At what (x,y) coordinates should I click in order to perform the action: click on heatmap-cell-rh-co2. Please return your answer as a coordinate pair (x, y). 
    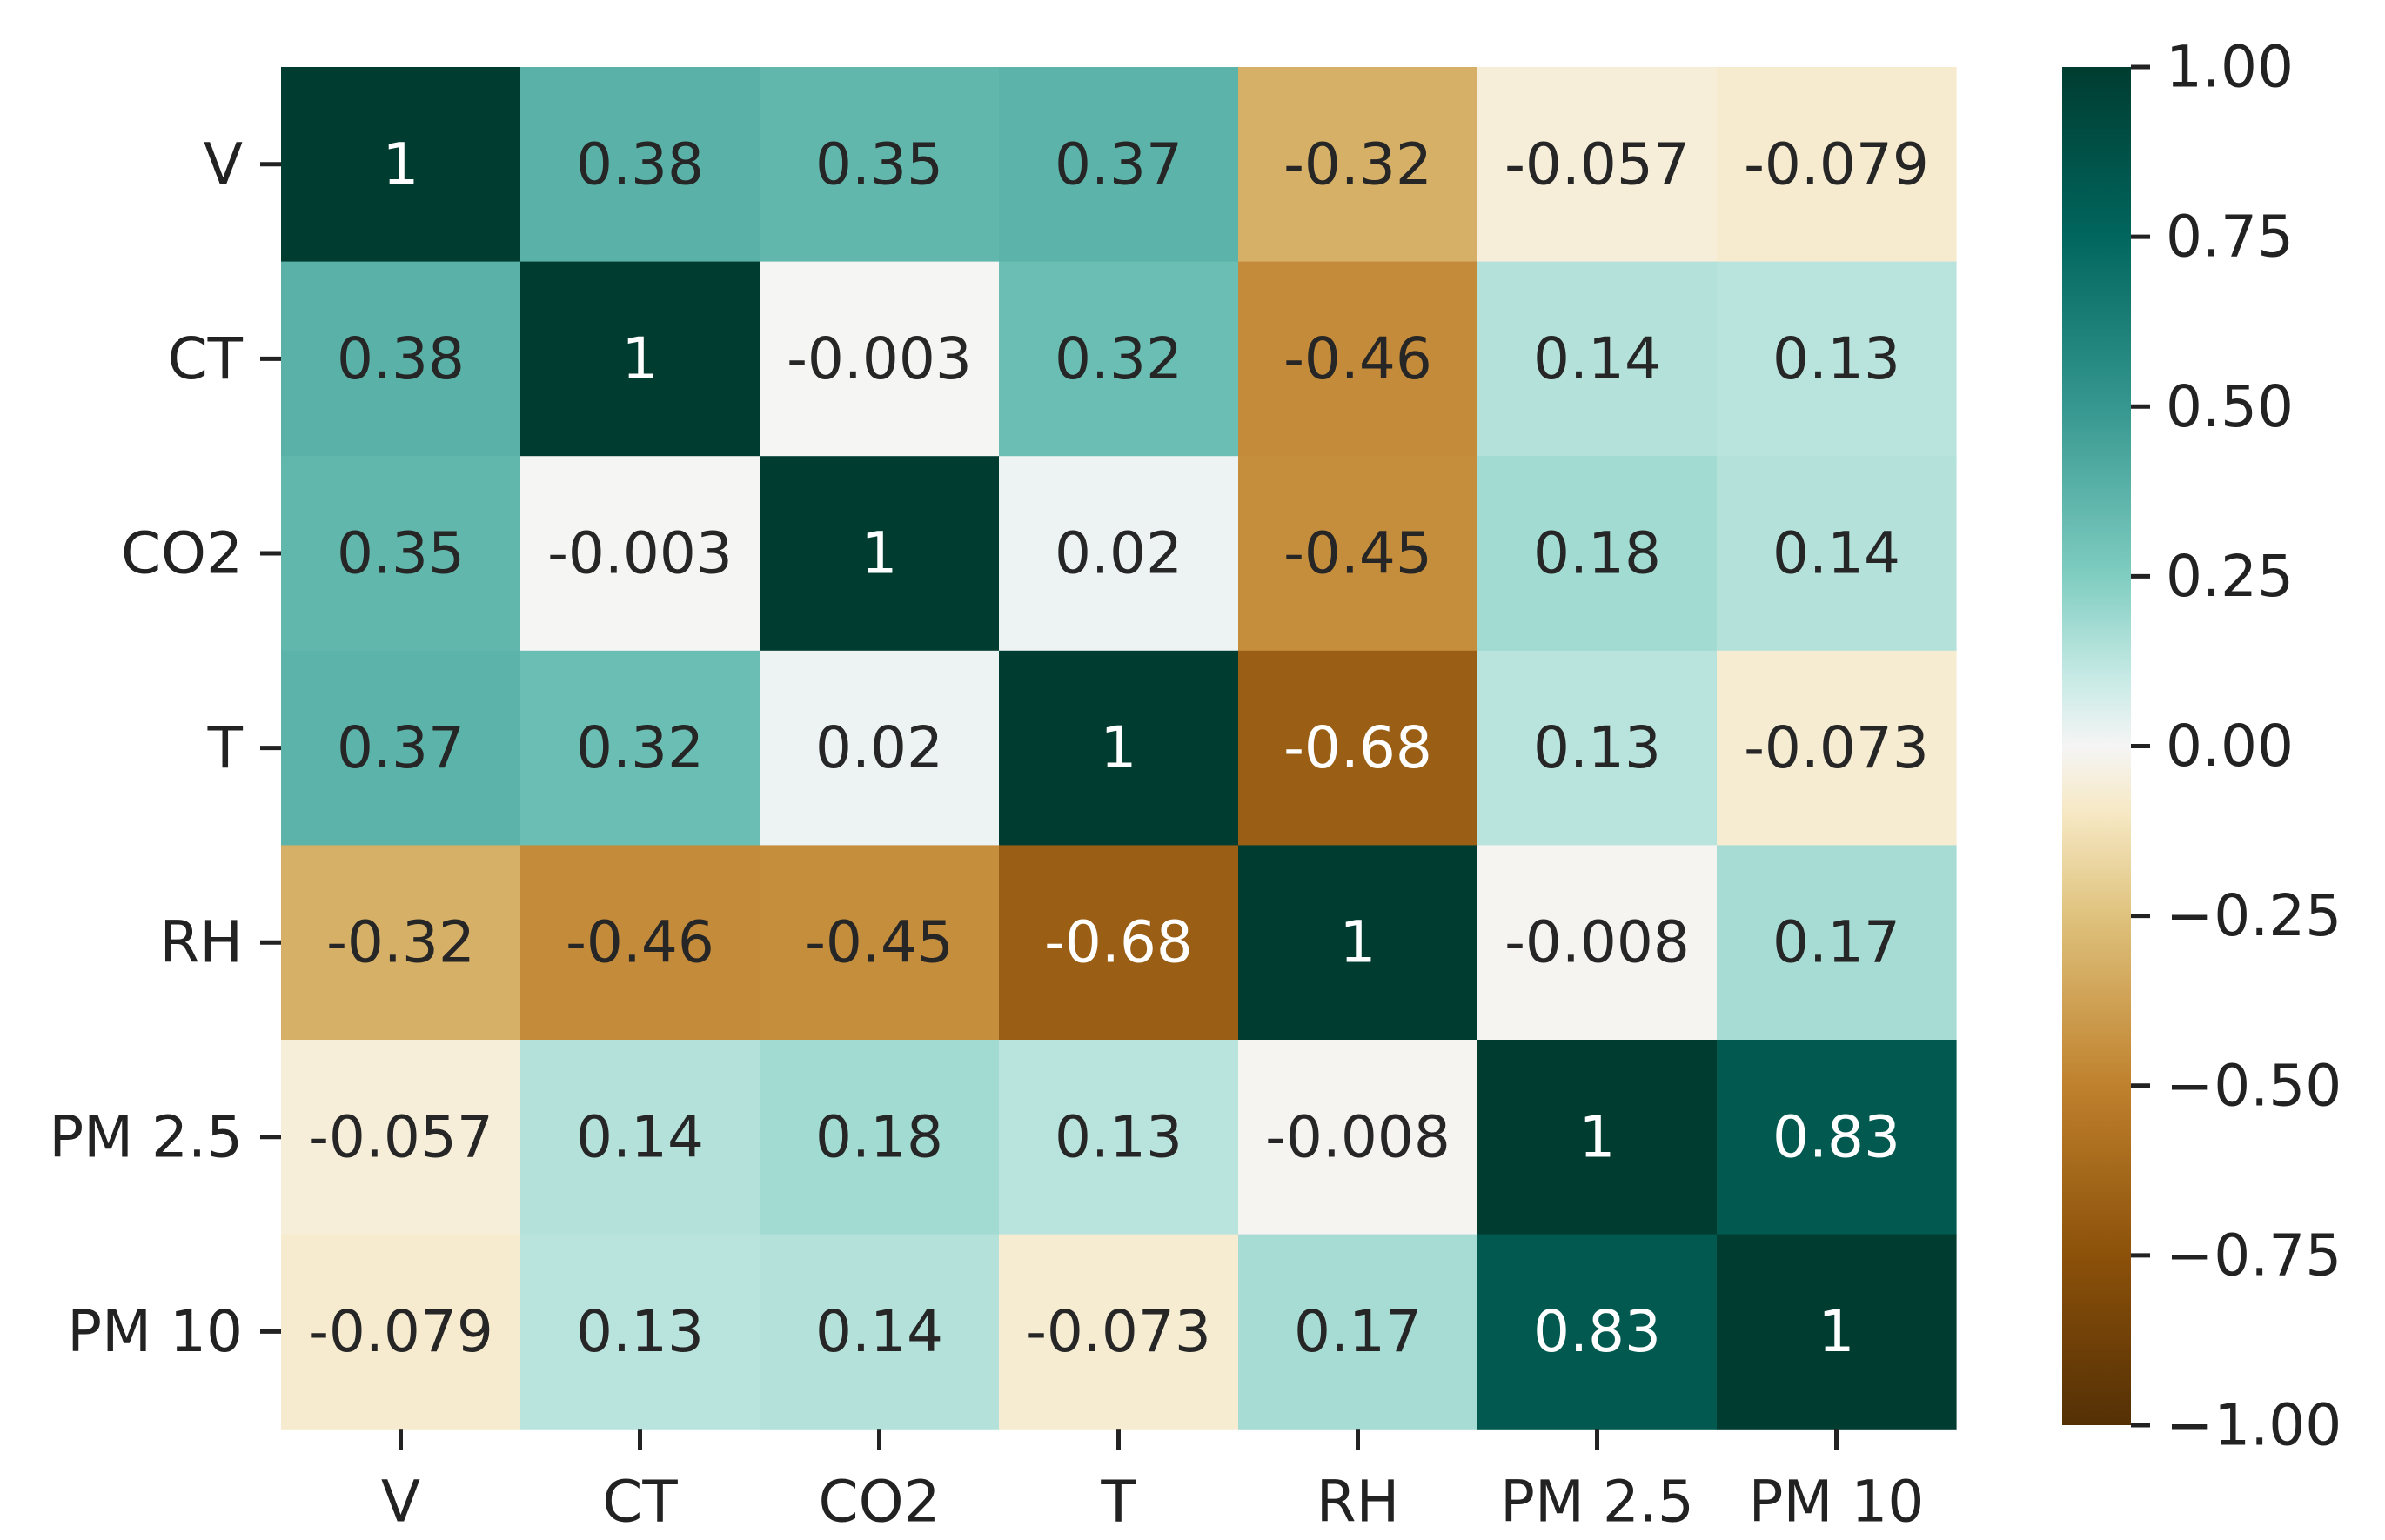
    Looking at the image, I should click on (880, 943).